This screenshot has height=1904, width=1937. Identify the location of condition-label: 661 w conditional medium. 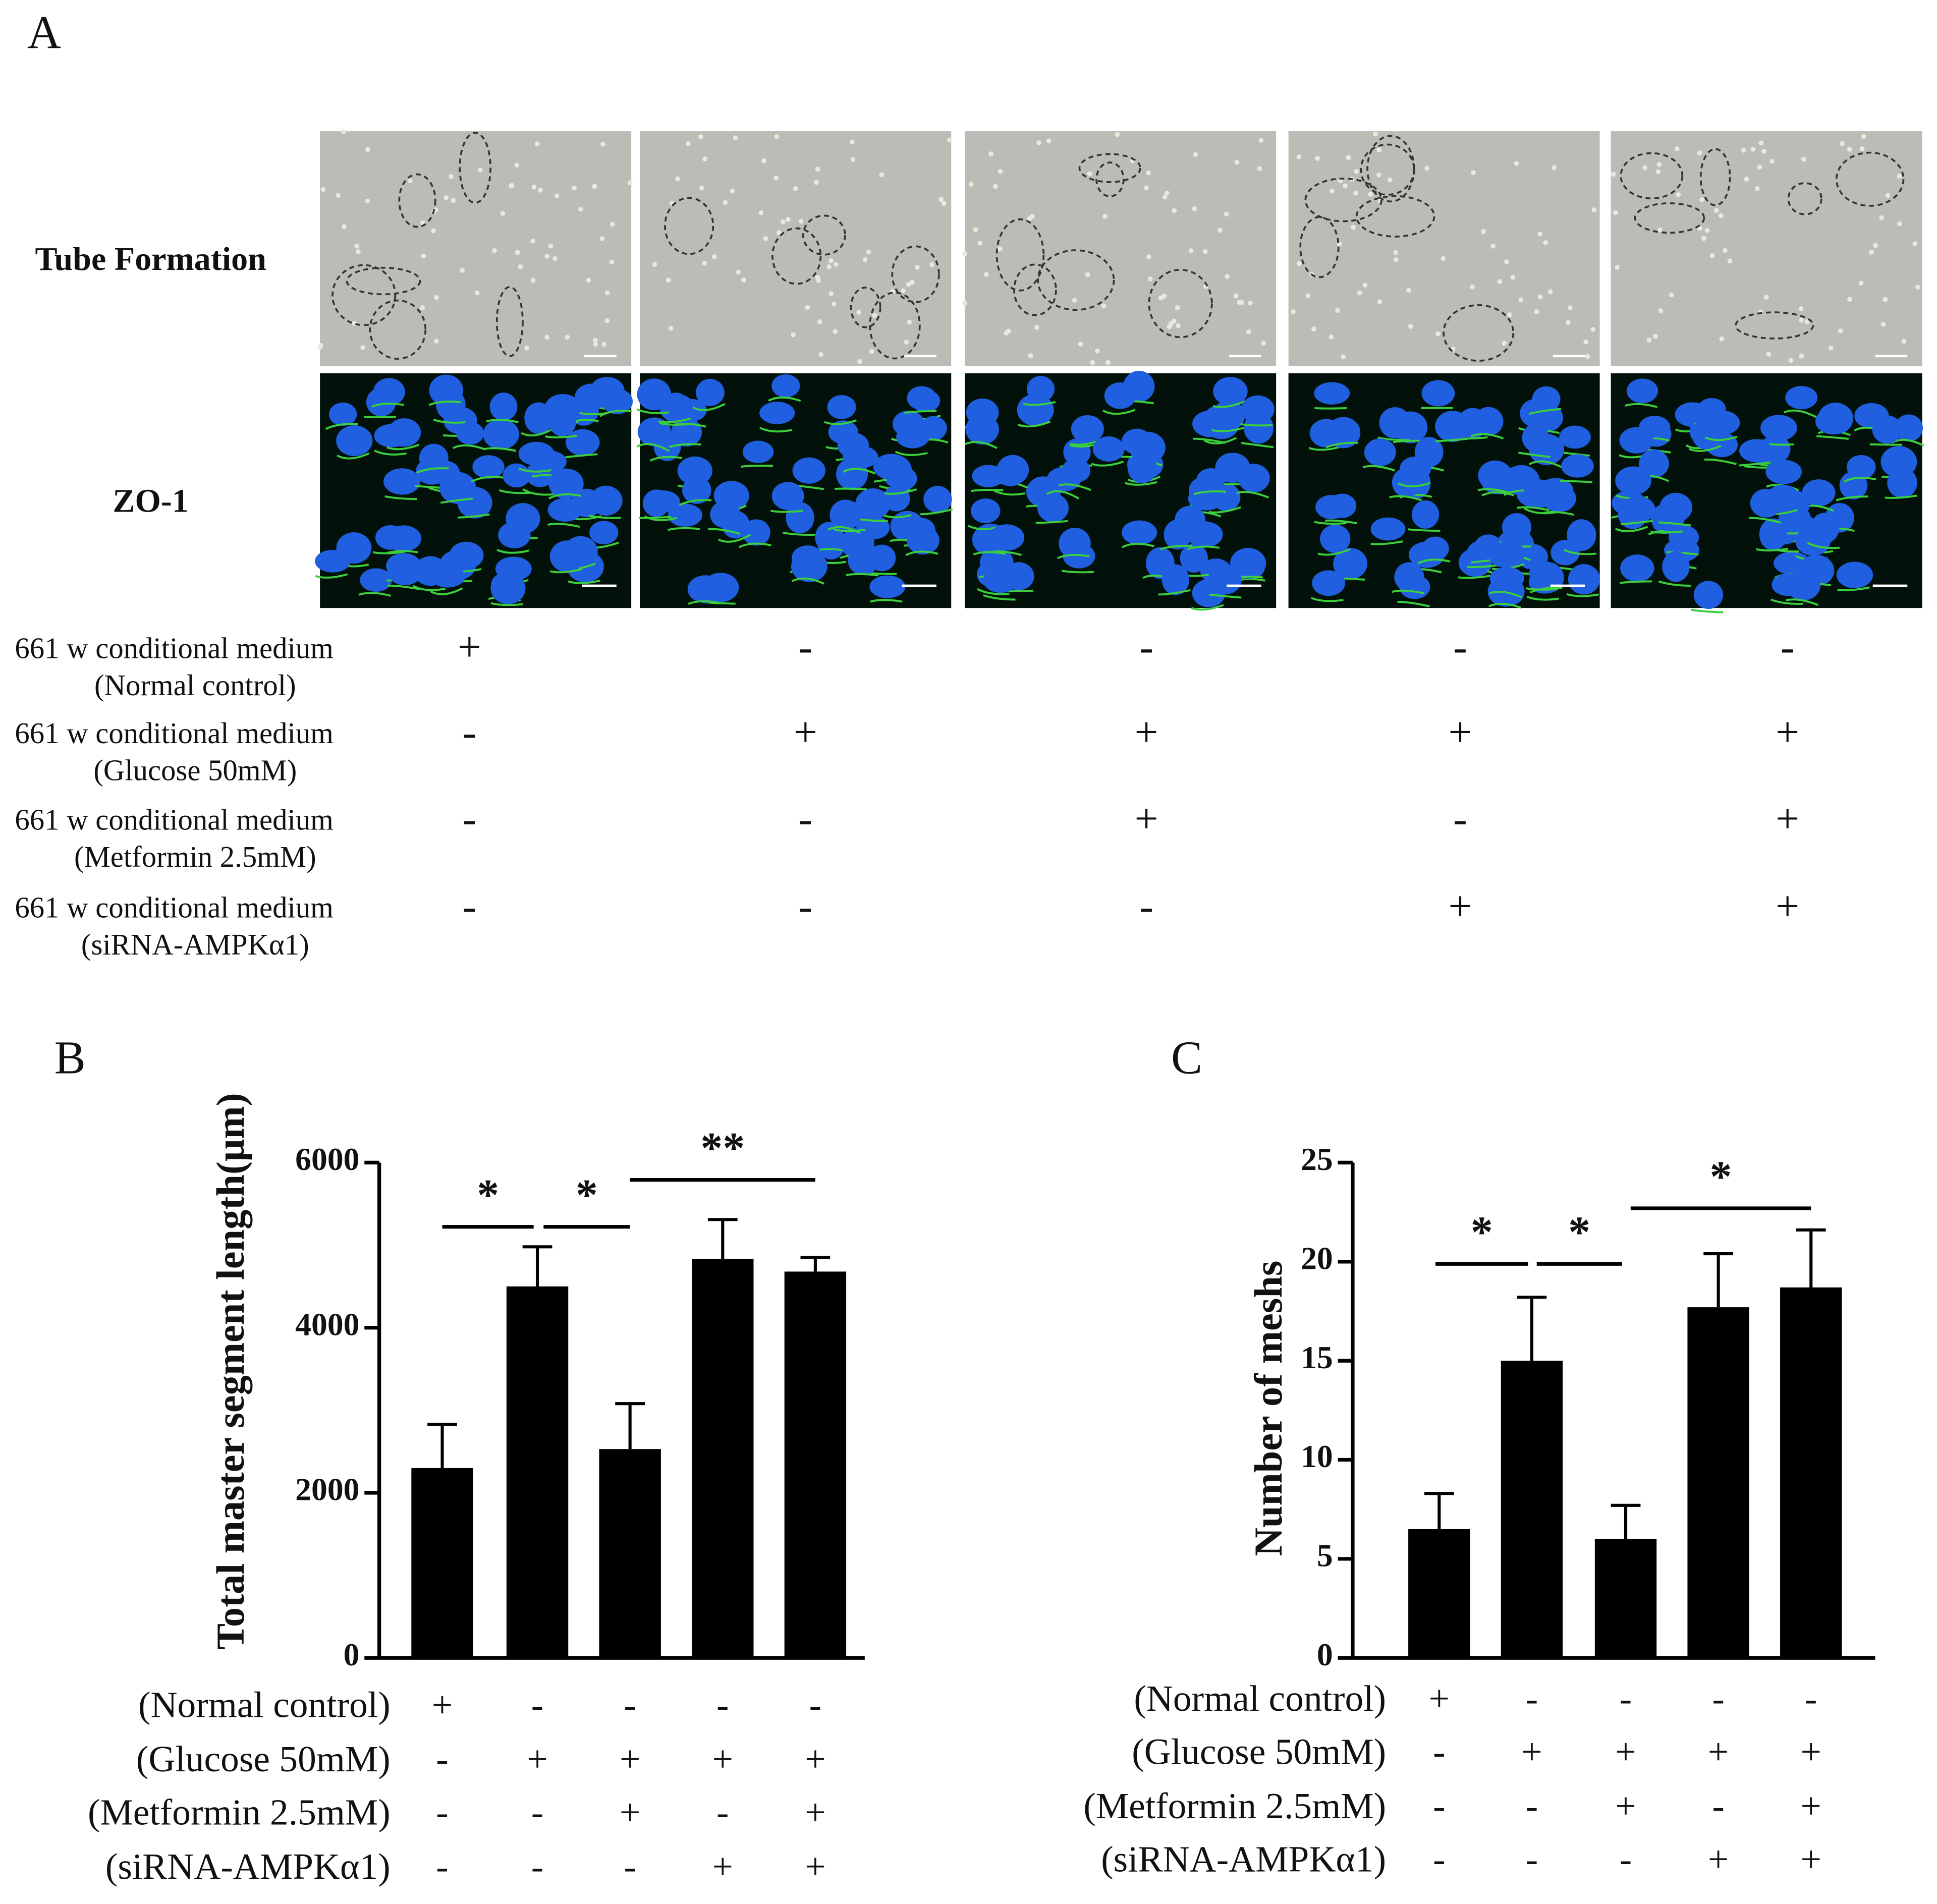
(174, 907).